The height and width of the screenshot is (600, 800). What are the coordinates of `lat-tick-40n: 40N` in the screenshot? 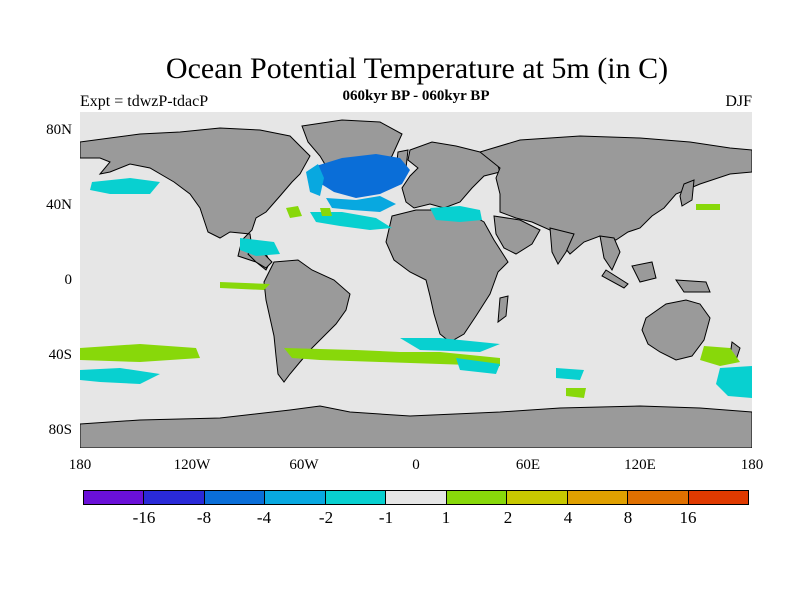 It's located at (59, 205).